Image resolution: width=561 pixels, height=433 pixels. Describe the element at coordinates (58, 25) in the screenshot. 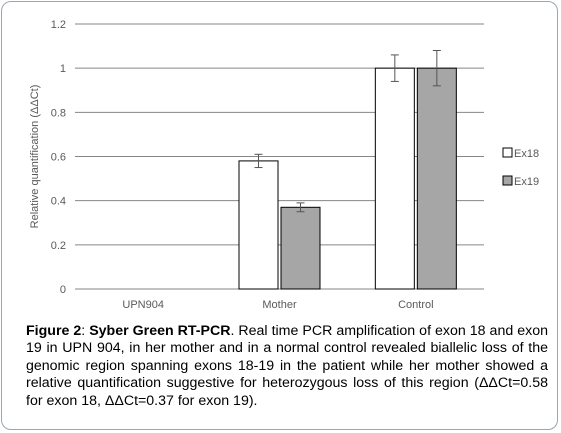

I see `y-tick-label: 1.2` at that location.